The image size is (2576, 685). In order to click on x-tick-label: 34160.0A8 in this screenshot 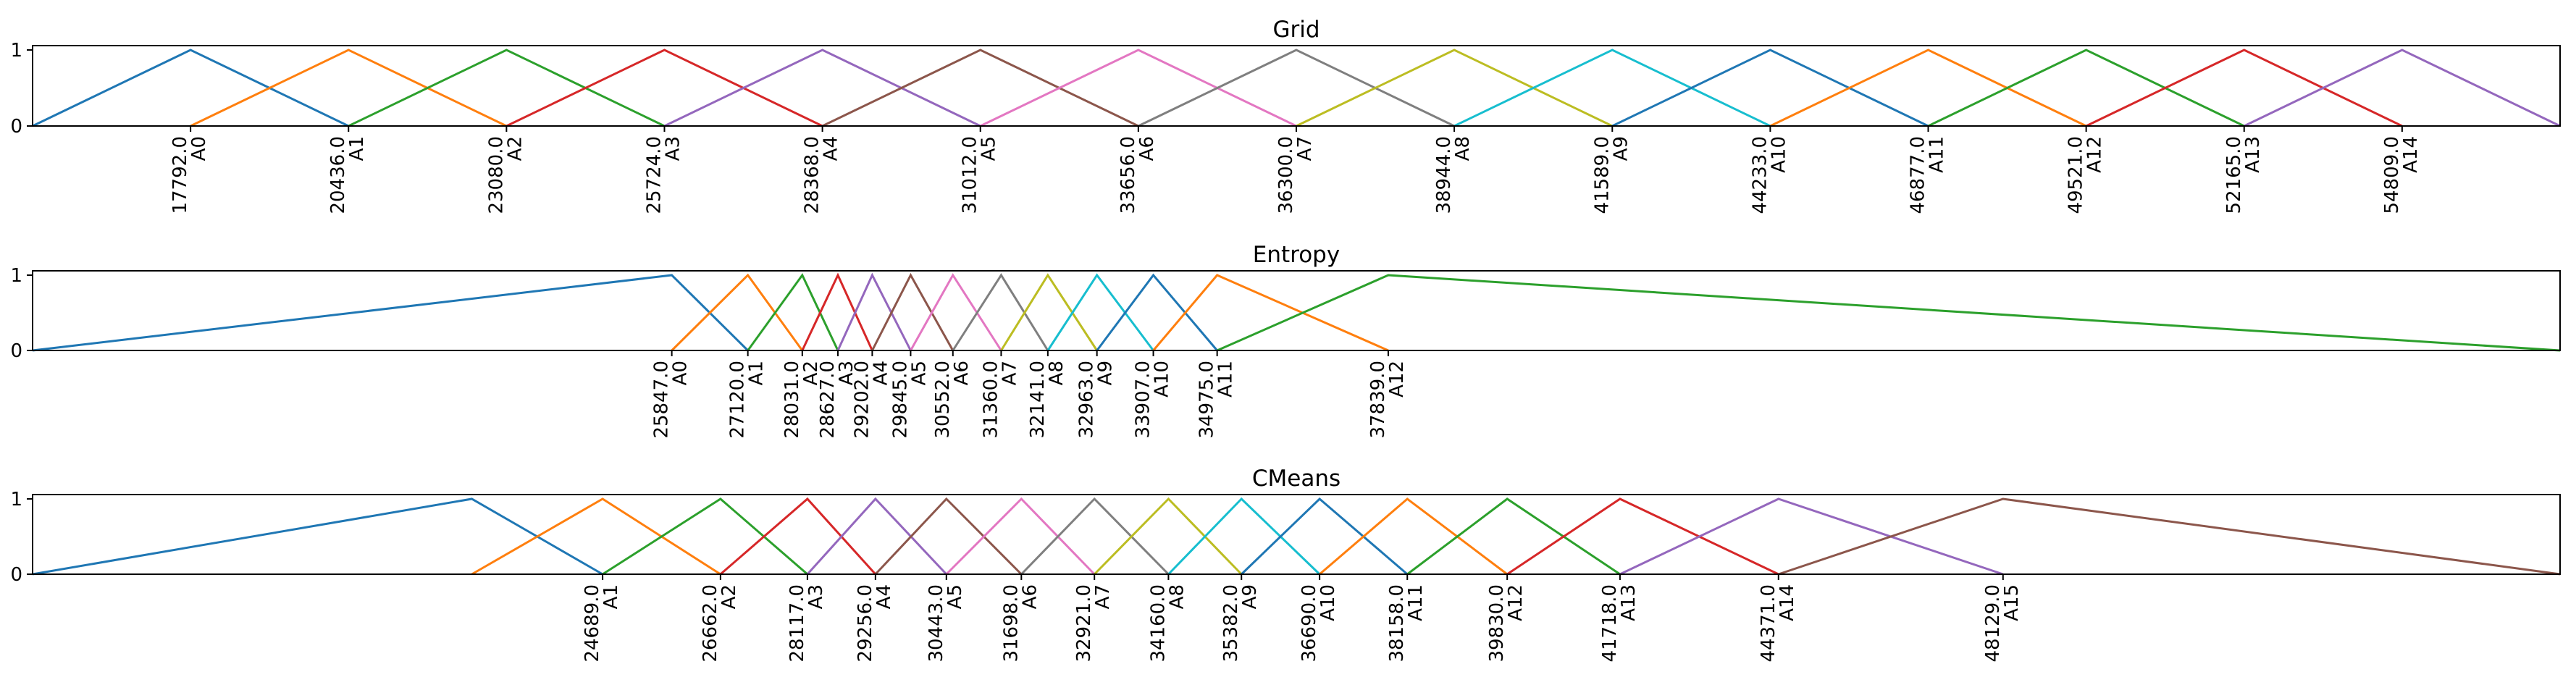, I will do `click(1167, 623)`.